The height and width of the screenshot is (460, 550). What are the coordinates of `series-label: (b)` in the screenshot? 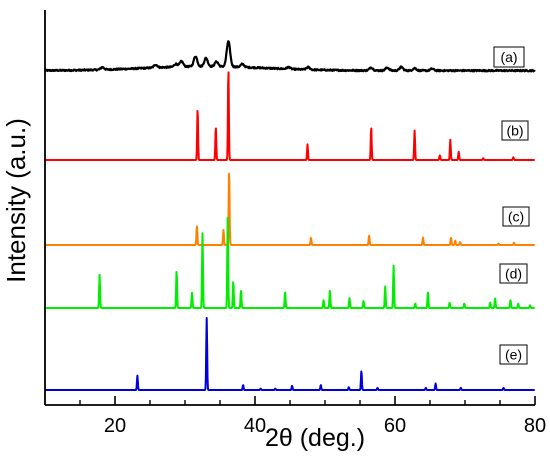 It's located at (514, 131).